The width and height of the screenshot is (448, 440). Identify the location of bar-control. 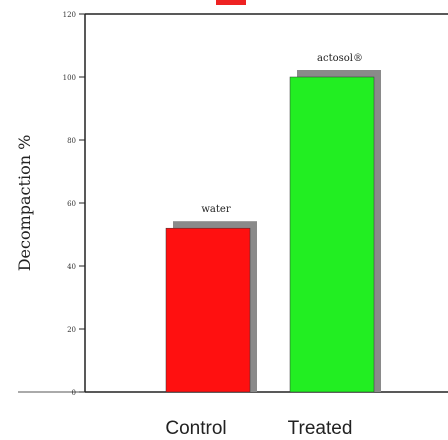
(208, 310).